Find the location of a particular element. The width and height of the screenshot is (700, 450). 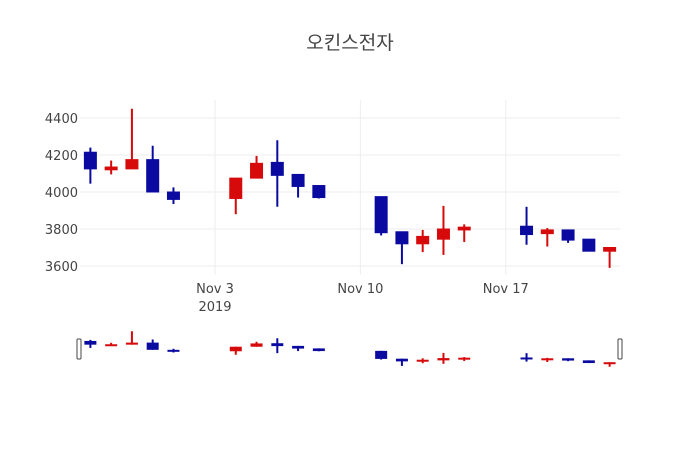

y-tick-label: 3600 is located at coordinates (61, 267).